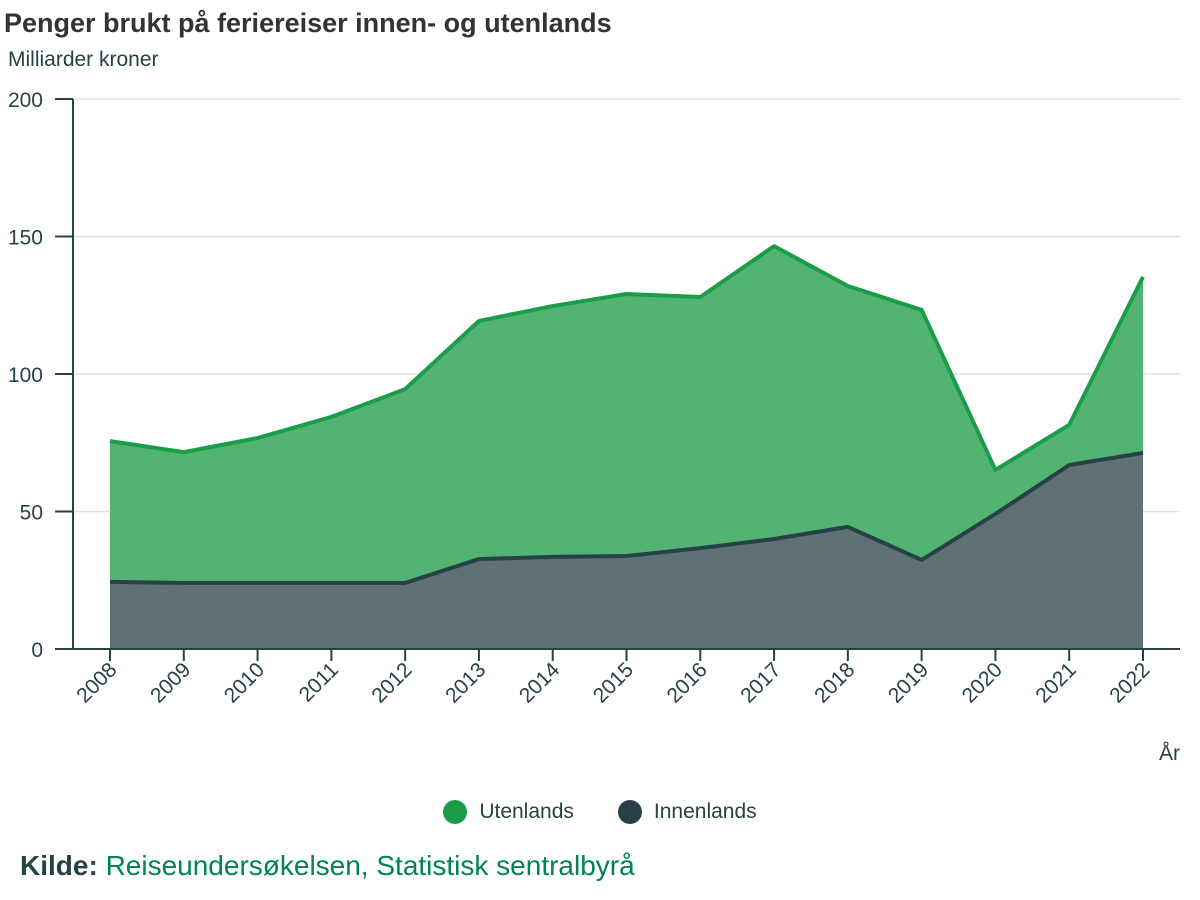 Image resolution: width=1200 pixels, height=900 pixels. I want to click on x-tick-label: 2017, so click(760, 682).